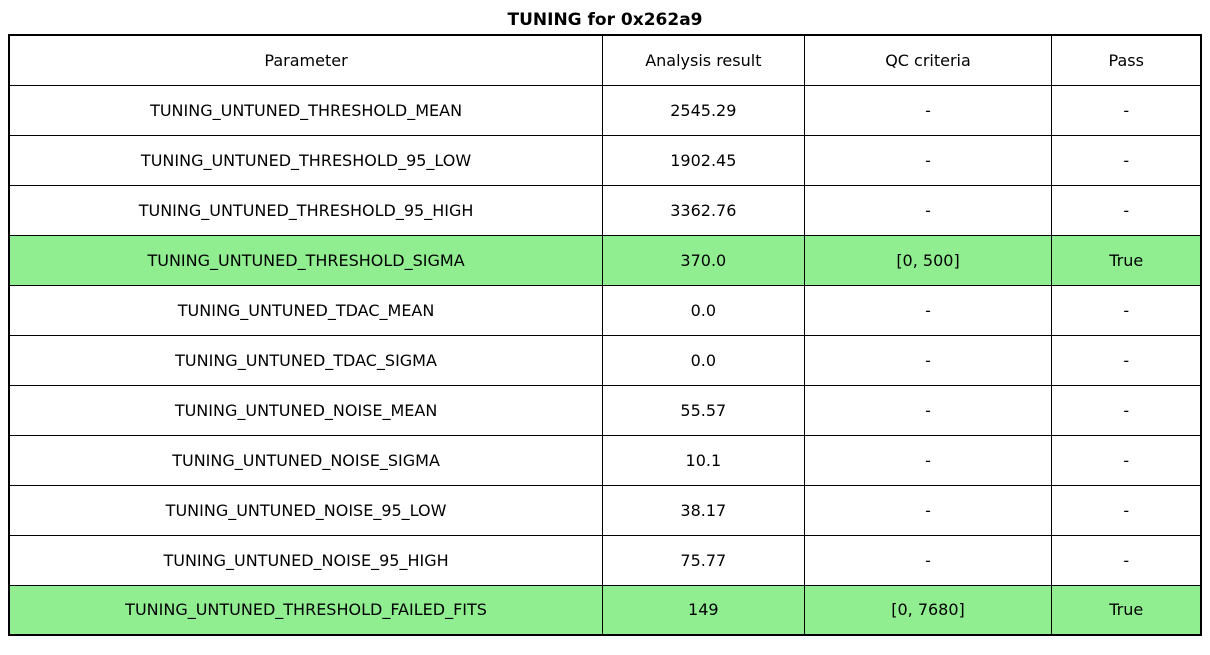 The height and width of the screenshot is (655, 1210). I want to click on cell-parameter: TUNING_UNTUNED_TDAC_MEAN, so click(306, 310).